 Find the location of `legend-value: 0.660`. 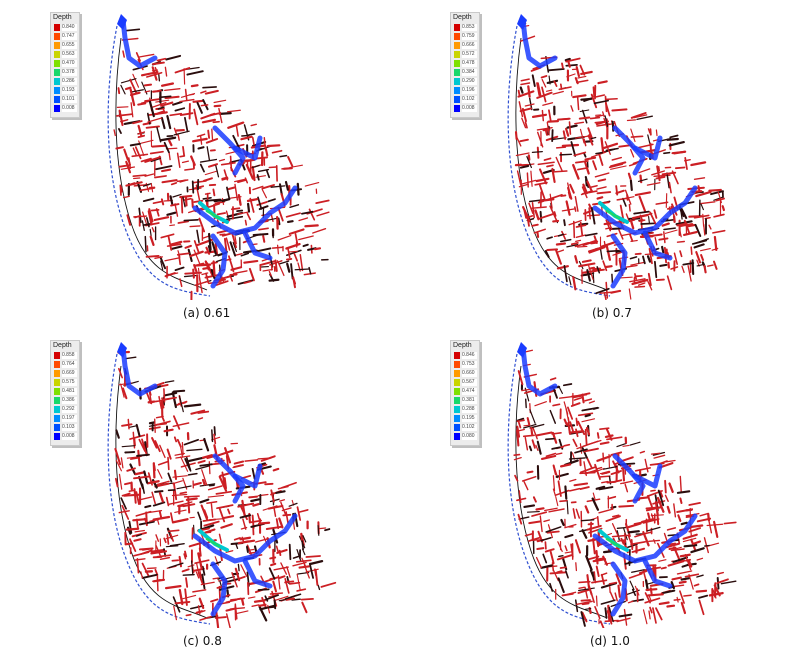

legend-value: 0.660 is located at coordinates (469, 373).